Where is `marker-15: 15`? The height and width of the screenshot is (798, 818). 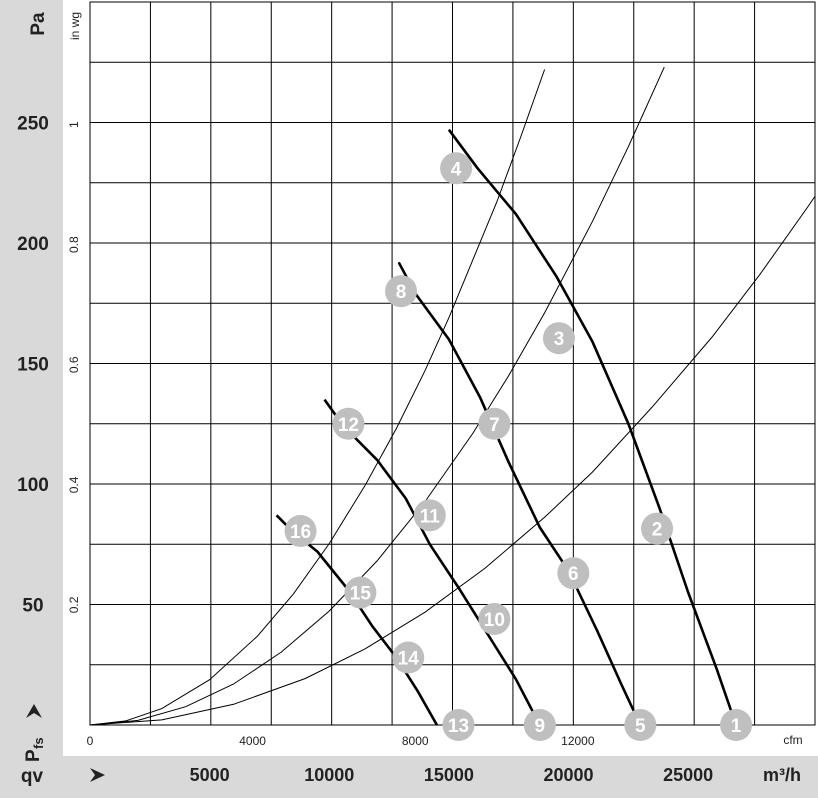 marker-15: 15 is located at coordinates (360, 592).